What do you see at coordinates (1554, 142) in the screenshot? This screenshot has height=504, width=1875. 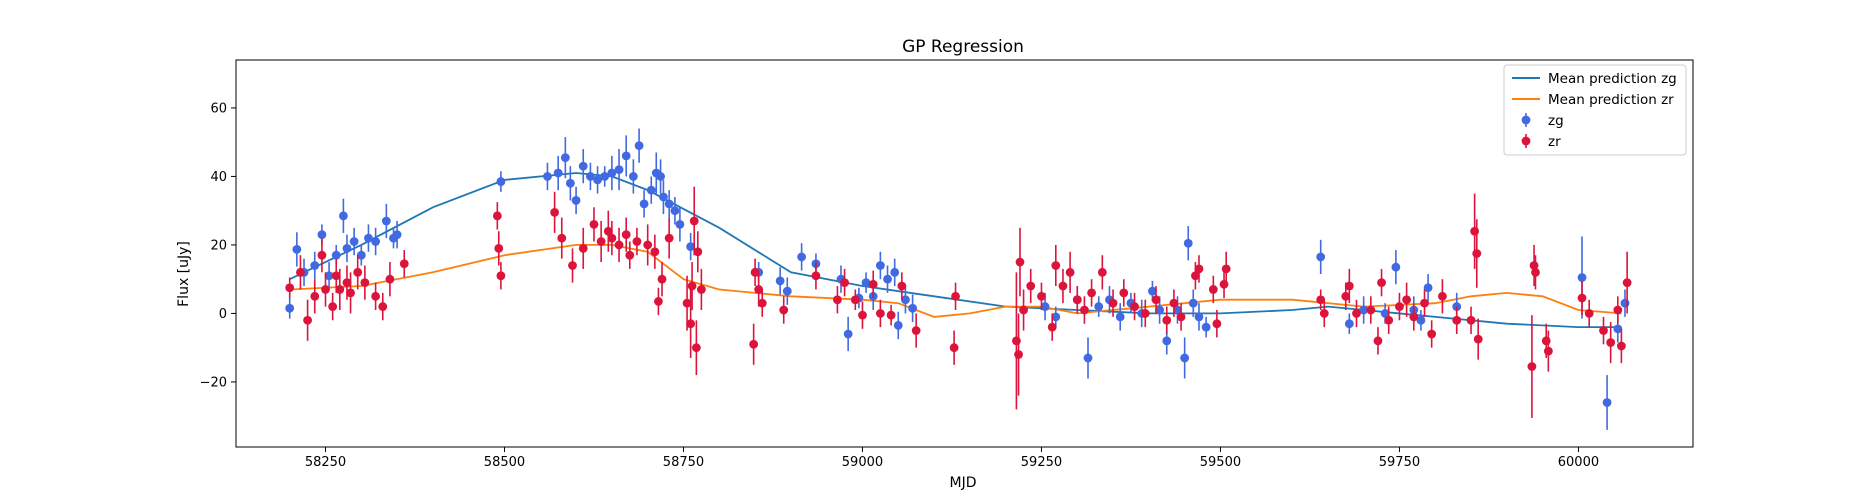 I see `legend-label: zr` at bounding box center [1554, 142].